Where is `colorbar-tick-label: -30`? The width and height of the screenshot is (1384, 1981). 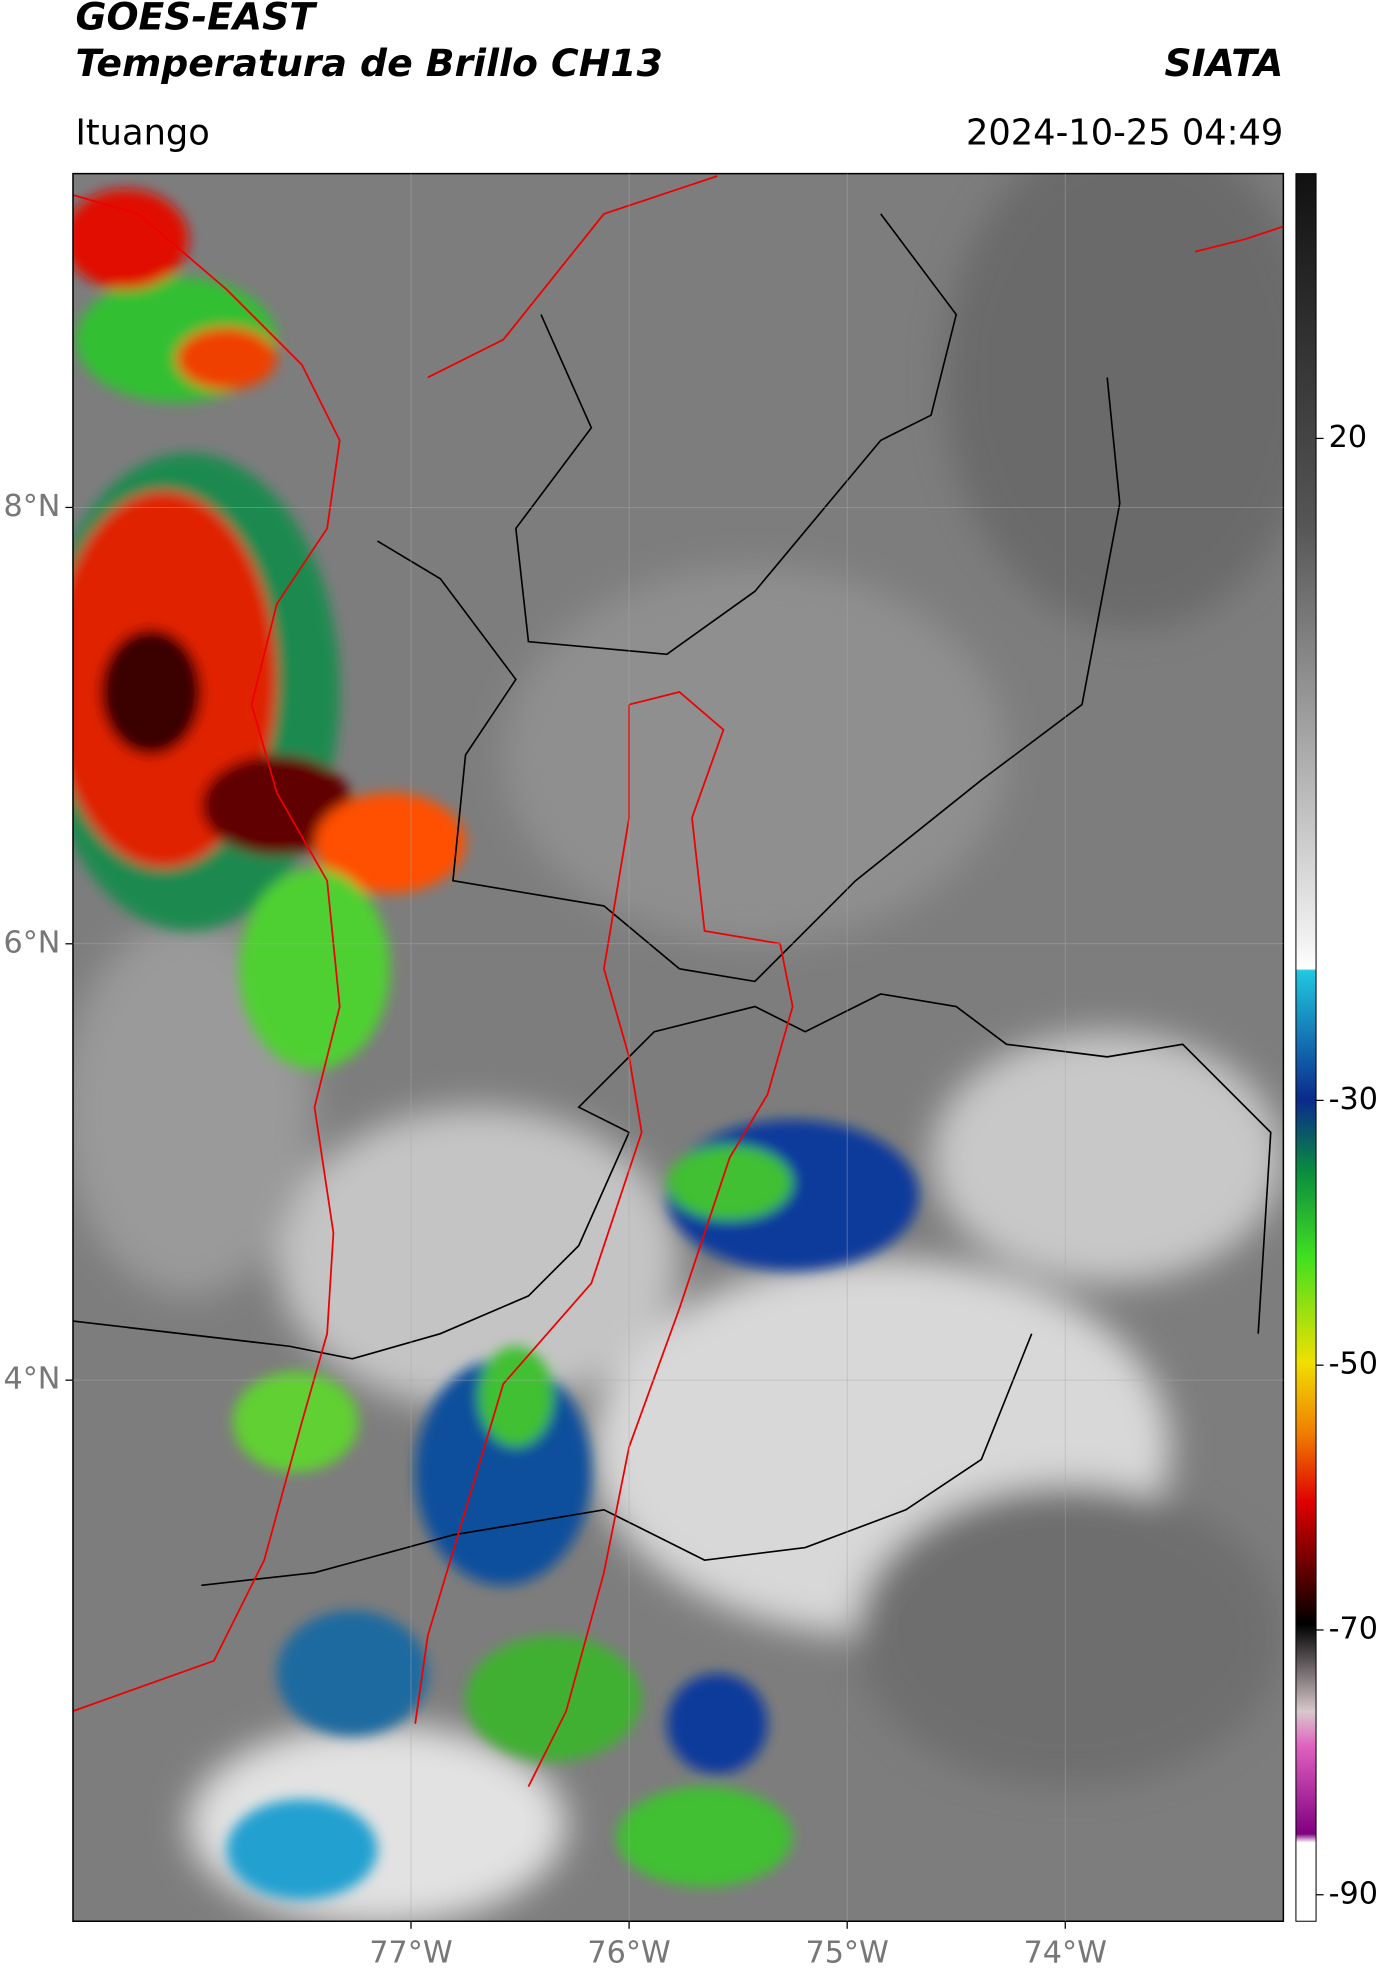 colorbar-tick-label: -30 is located at coordinates (1353, 1099).